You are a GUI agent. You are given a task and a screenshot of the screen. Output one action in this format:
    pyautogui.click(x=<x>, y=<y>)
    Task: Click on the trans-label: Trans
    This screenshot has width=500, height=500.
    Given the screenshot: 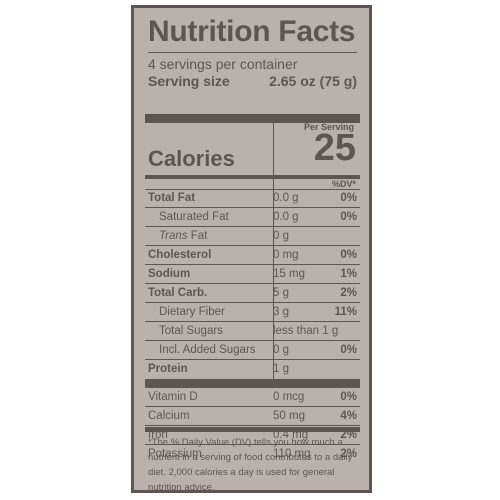 What is the action you would take?
    pyautogui.click(x=173, y=236)
    